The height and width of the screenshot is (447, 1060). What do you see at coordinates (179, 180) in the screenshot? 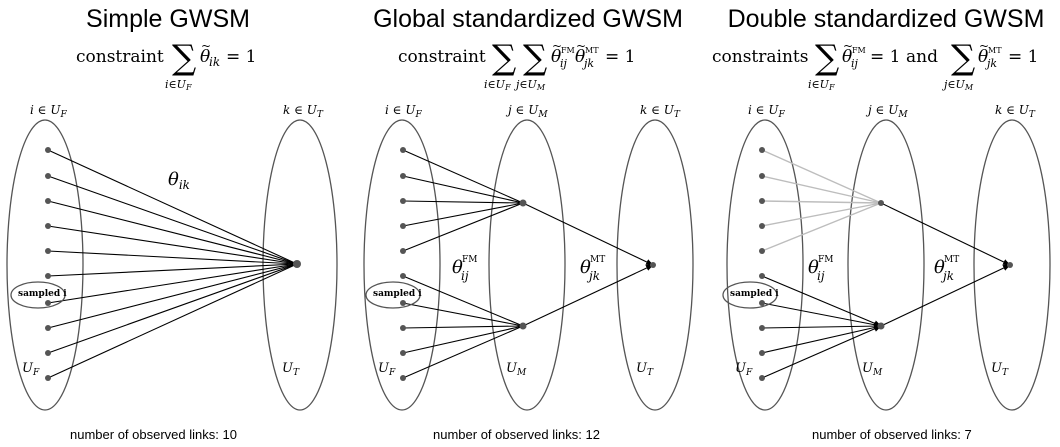
I see `edge-label-theta: θik` at bounding box center [179, 180].